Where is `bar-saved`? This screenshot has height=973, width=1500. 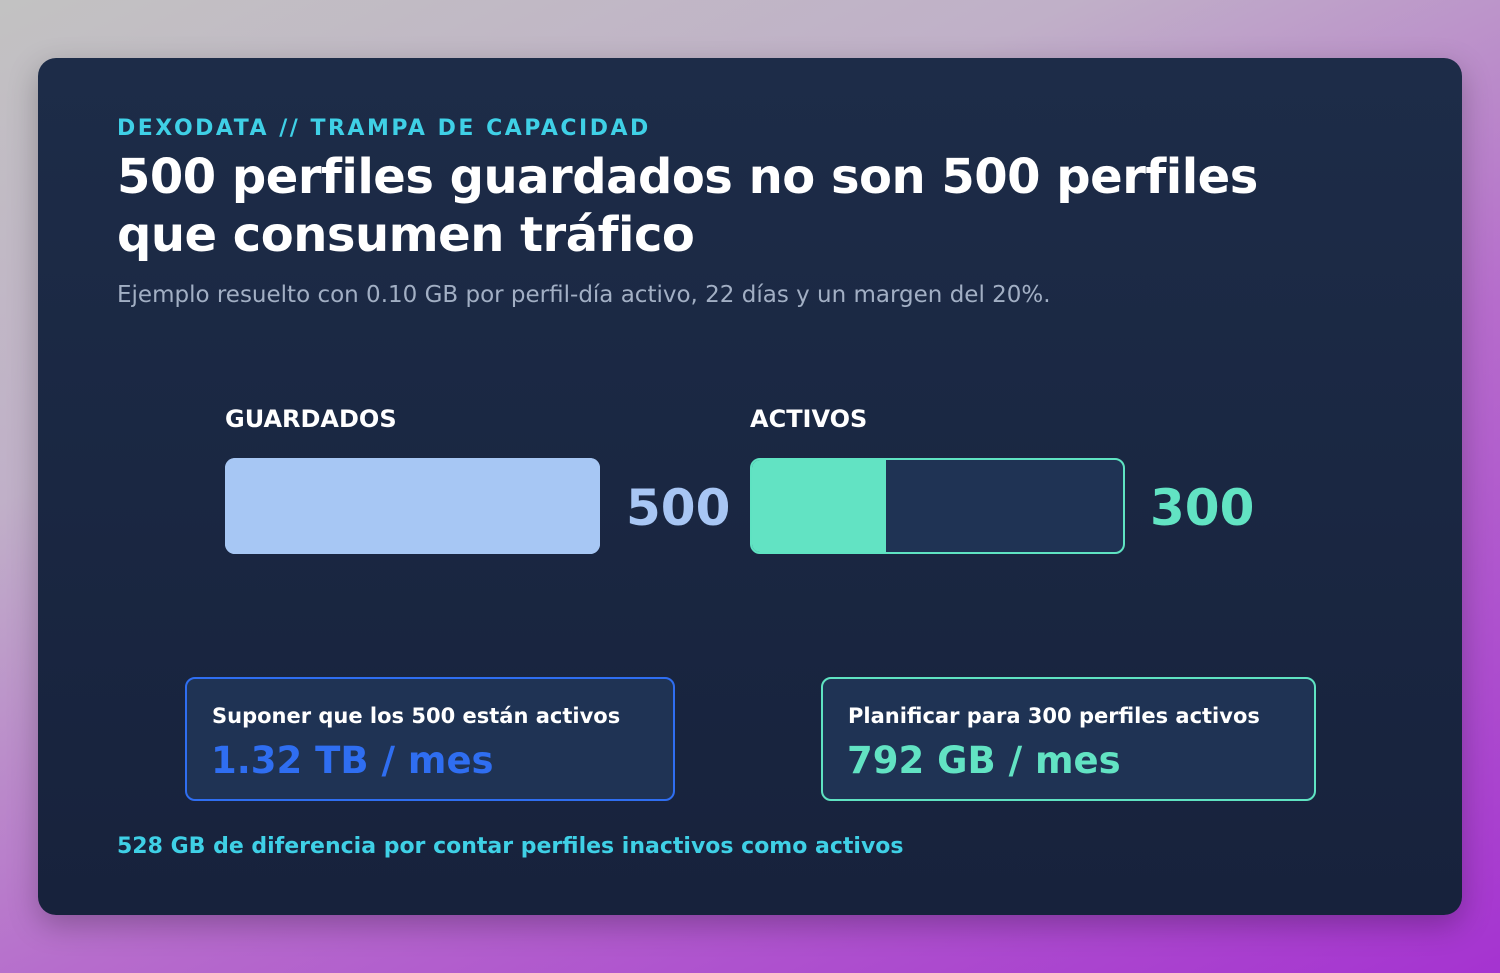
bar-saved is located at coordinates (412, 506).